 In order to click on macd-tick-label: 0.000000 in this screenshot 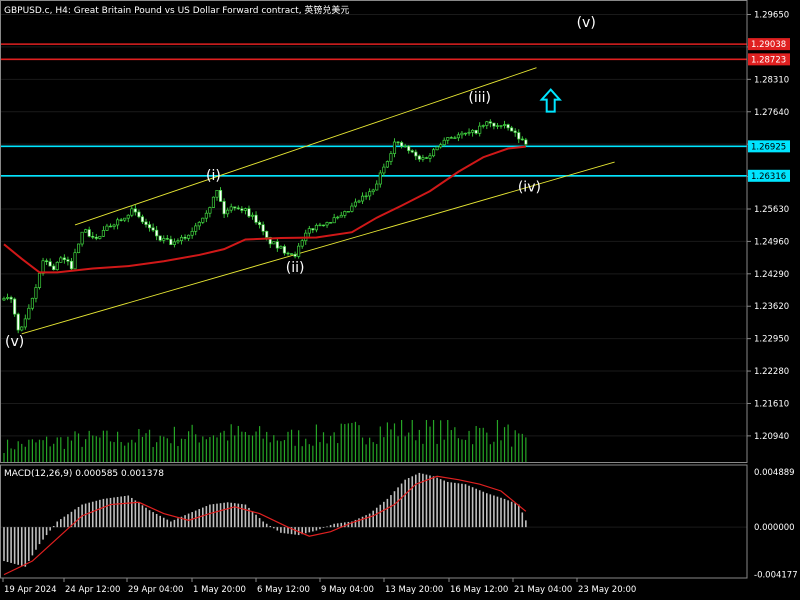, I will do `click(774, 528)`.